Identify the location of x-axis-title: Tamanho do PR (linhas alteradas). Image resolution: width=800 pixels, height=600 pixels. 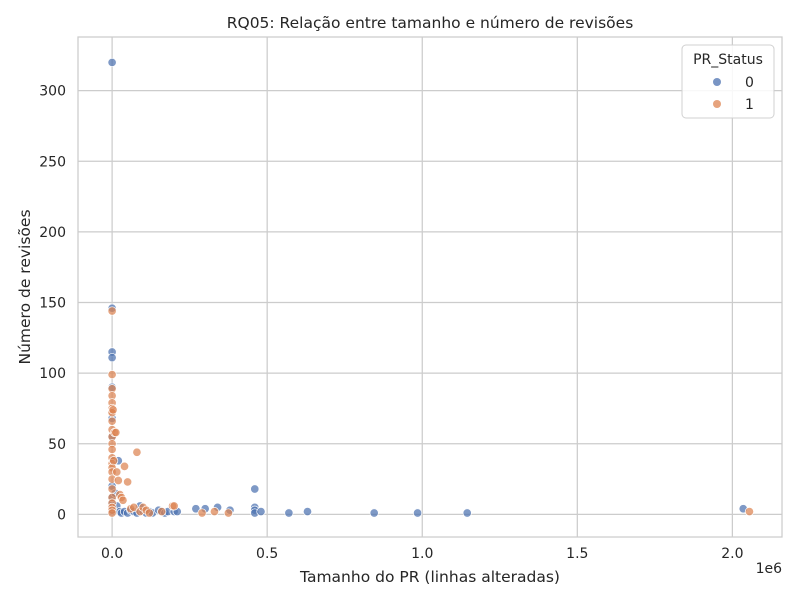
(429, 577).